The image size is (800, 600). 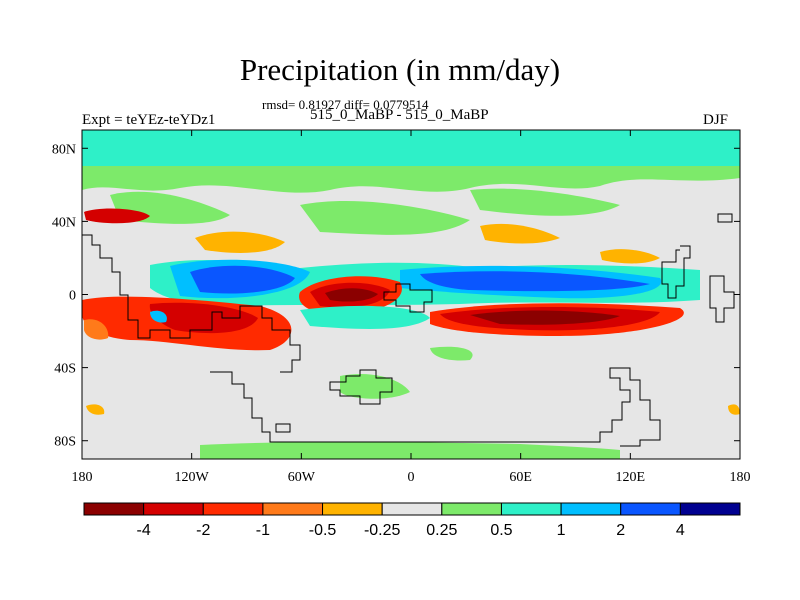 What do you see at coordinates (203, 530) in the screenshot?
I see `colorbar-label: -2` at bounding box center [203, 530].